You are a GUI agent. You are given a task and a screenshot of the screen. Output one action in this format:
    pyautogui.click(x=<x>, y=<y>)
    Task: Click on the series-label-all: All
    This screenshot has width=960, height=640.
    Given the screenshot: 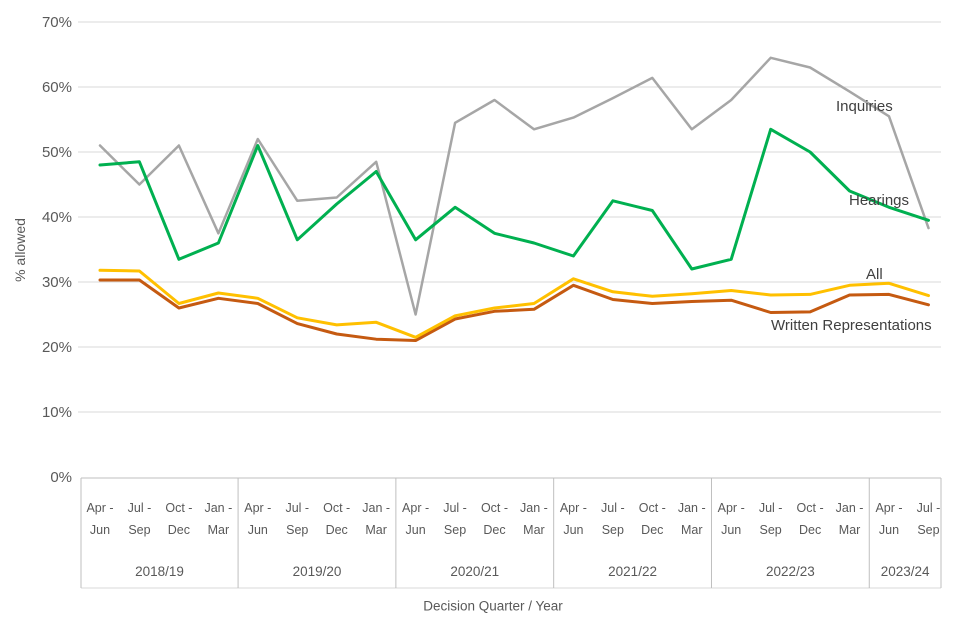 What is the action you would take?
    pyautogui.click(x=874, y=274)
    